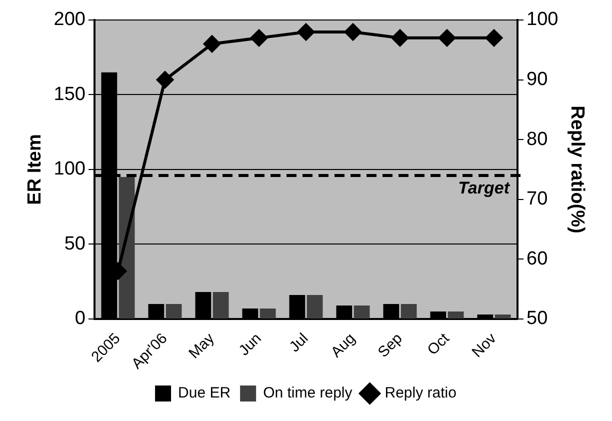 This screenshot has width=612, height=421. I want to click on legend-label: Due ER, so click(204, 393).